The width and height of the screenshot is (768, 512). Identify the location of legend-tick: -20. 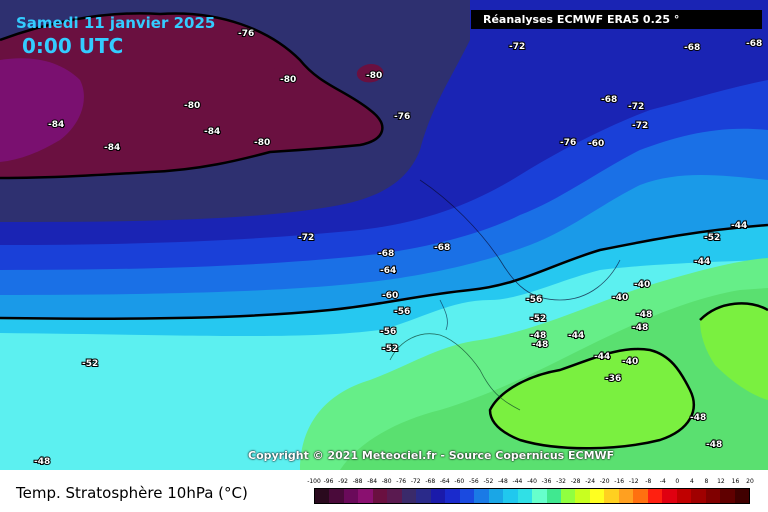
(604, 481).